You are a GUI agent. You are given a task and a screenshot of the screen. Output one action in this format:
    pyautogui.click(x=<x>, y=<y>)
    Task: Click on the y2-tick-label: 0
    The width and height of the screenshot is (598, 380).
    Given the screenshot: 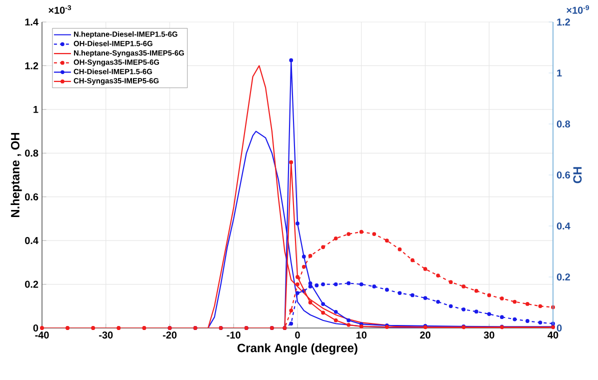 What is the action you would take?
    pyautogui.click(x=559, y=328)
    